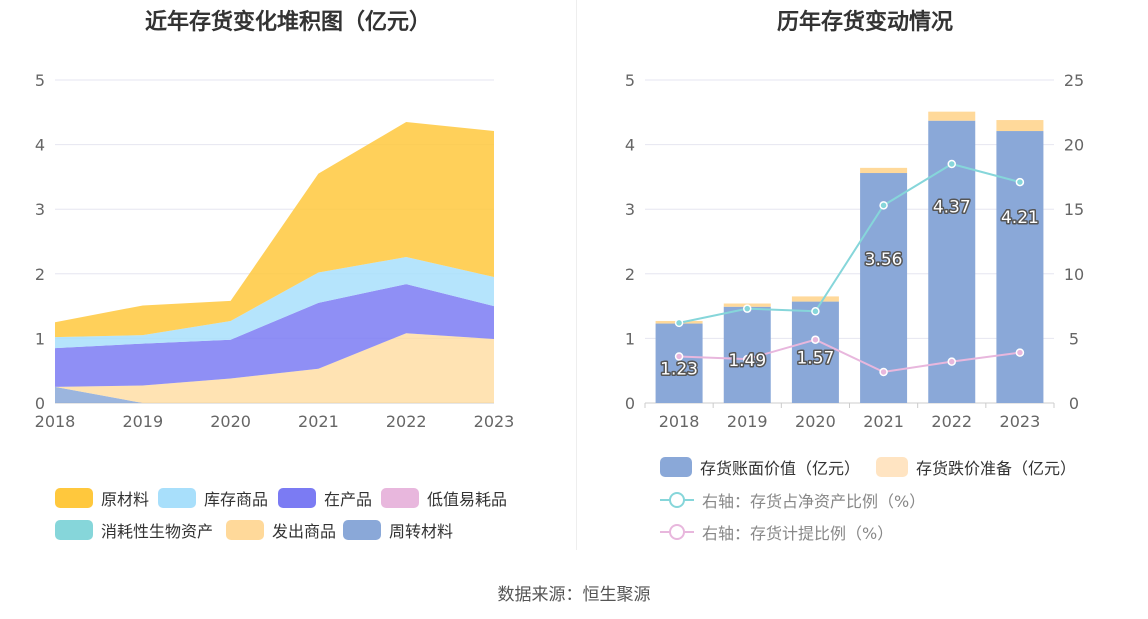 This screenshot has width=1148, height=619. I want to click on legend-item: 原材料, so click(102, 498).